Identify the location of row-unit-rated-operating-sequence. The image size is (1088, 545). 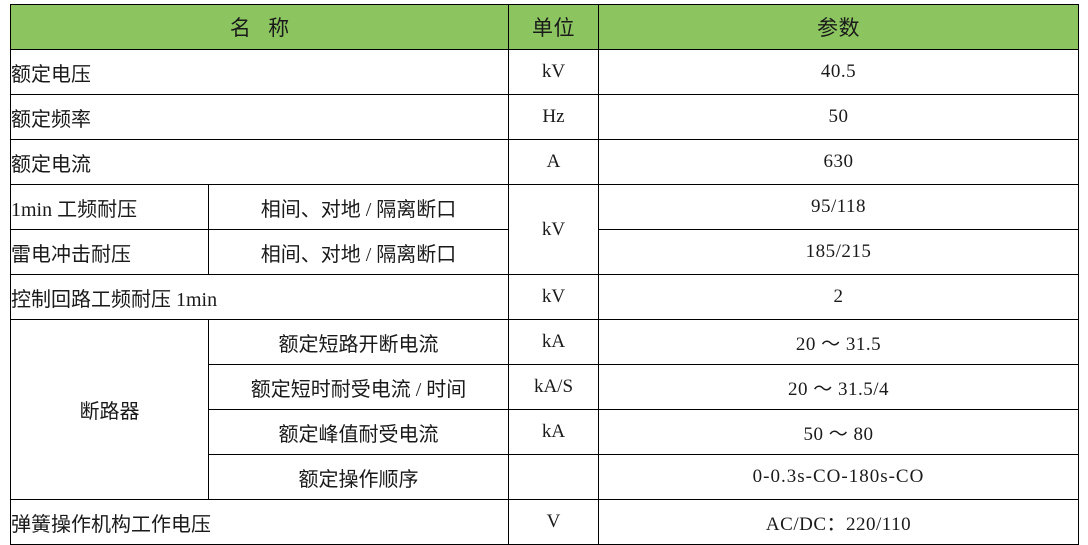
(553, 477).